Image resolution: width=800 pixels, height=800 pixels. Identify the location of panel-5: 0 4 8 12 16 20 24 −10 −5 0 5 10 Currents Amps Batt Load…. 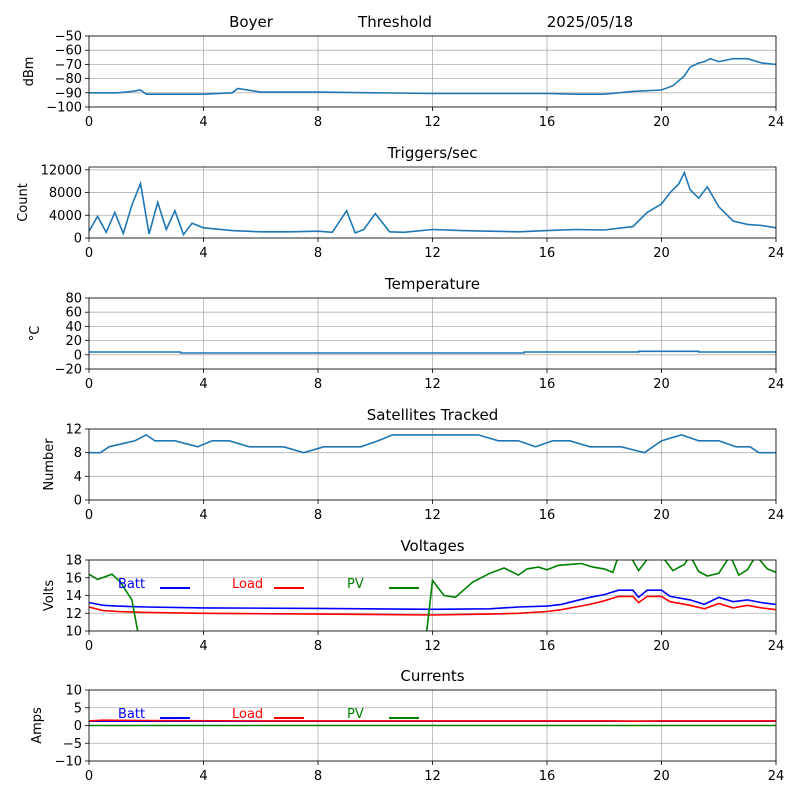
(407, 725).